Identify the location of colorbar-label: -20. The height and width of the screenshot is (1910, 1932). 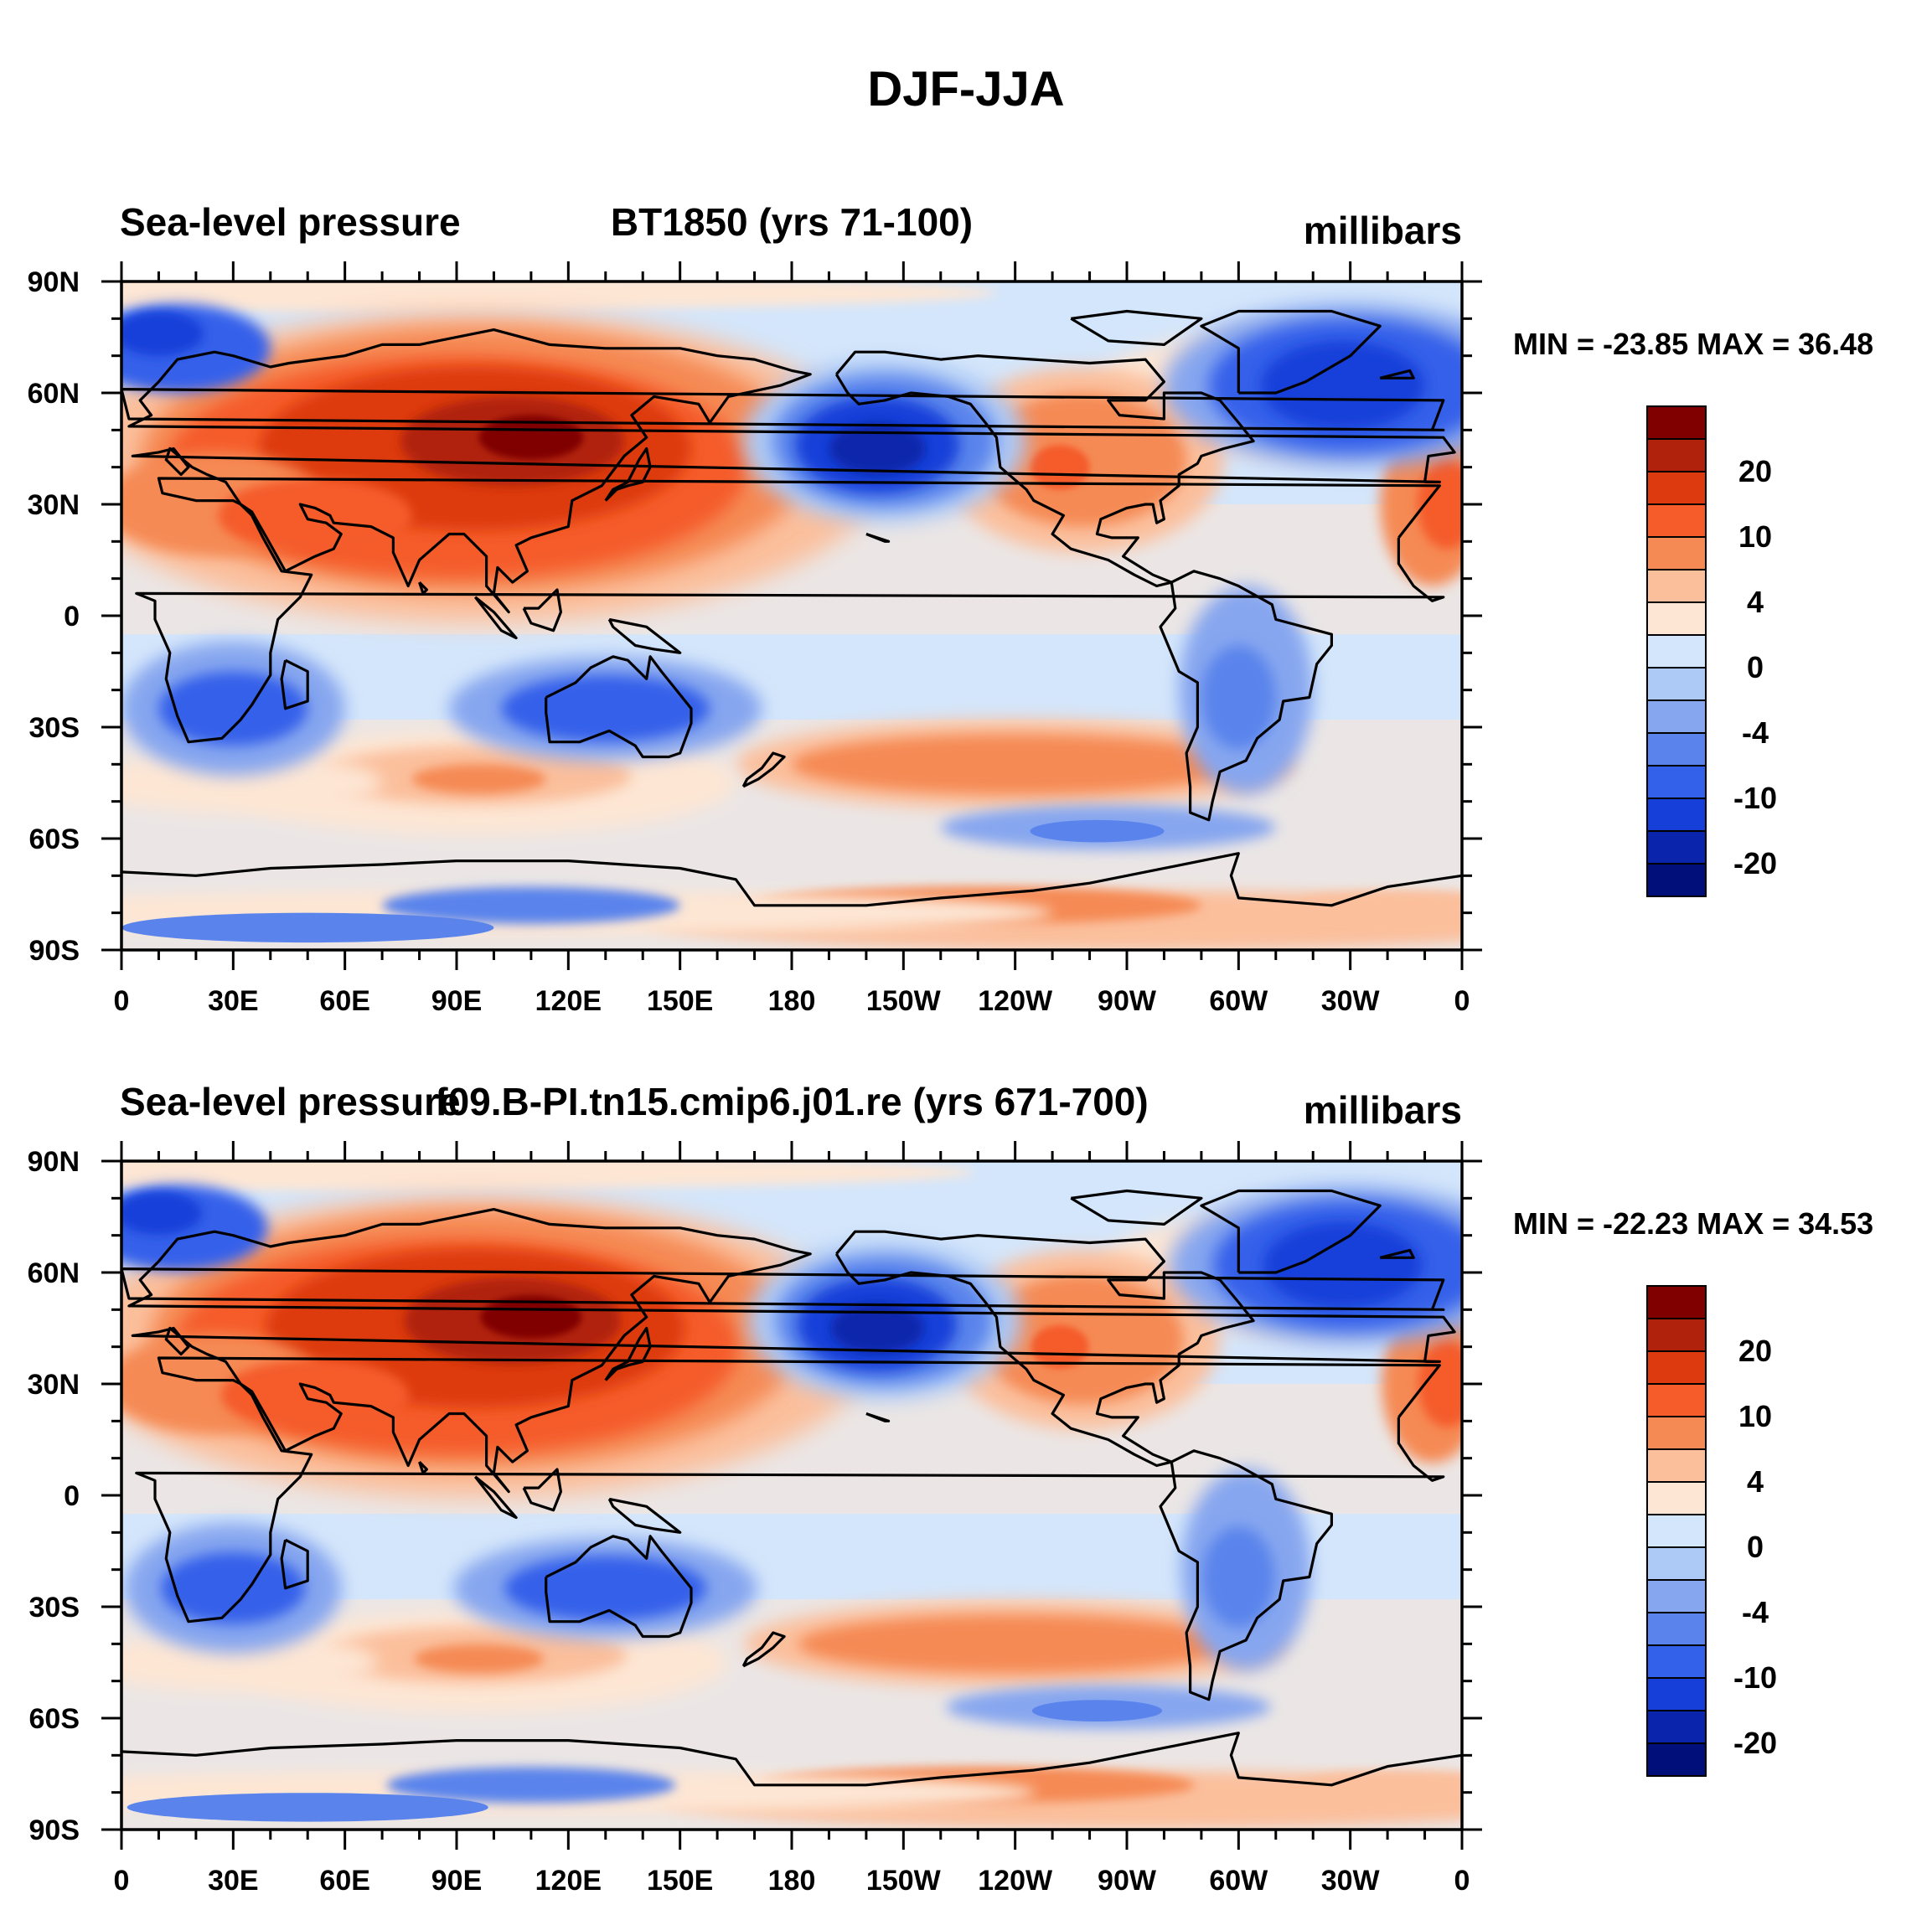
(1755, 1743).